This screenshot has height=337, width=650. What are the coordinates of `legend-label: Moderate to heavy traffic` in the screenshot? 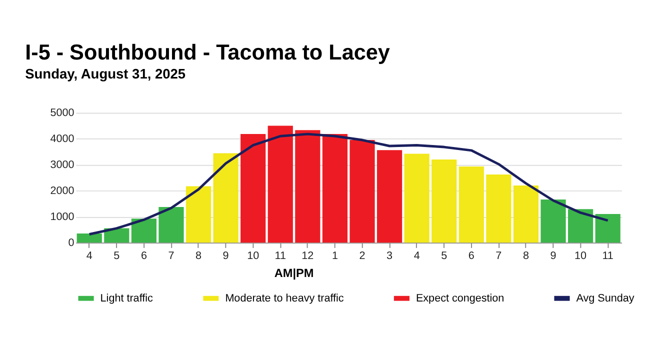 It's located at (284, 298).